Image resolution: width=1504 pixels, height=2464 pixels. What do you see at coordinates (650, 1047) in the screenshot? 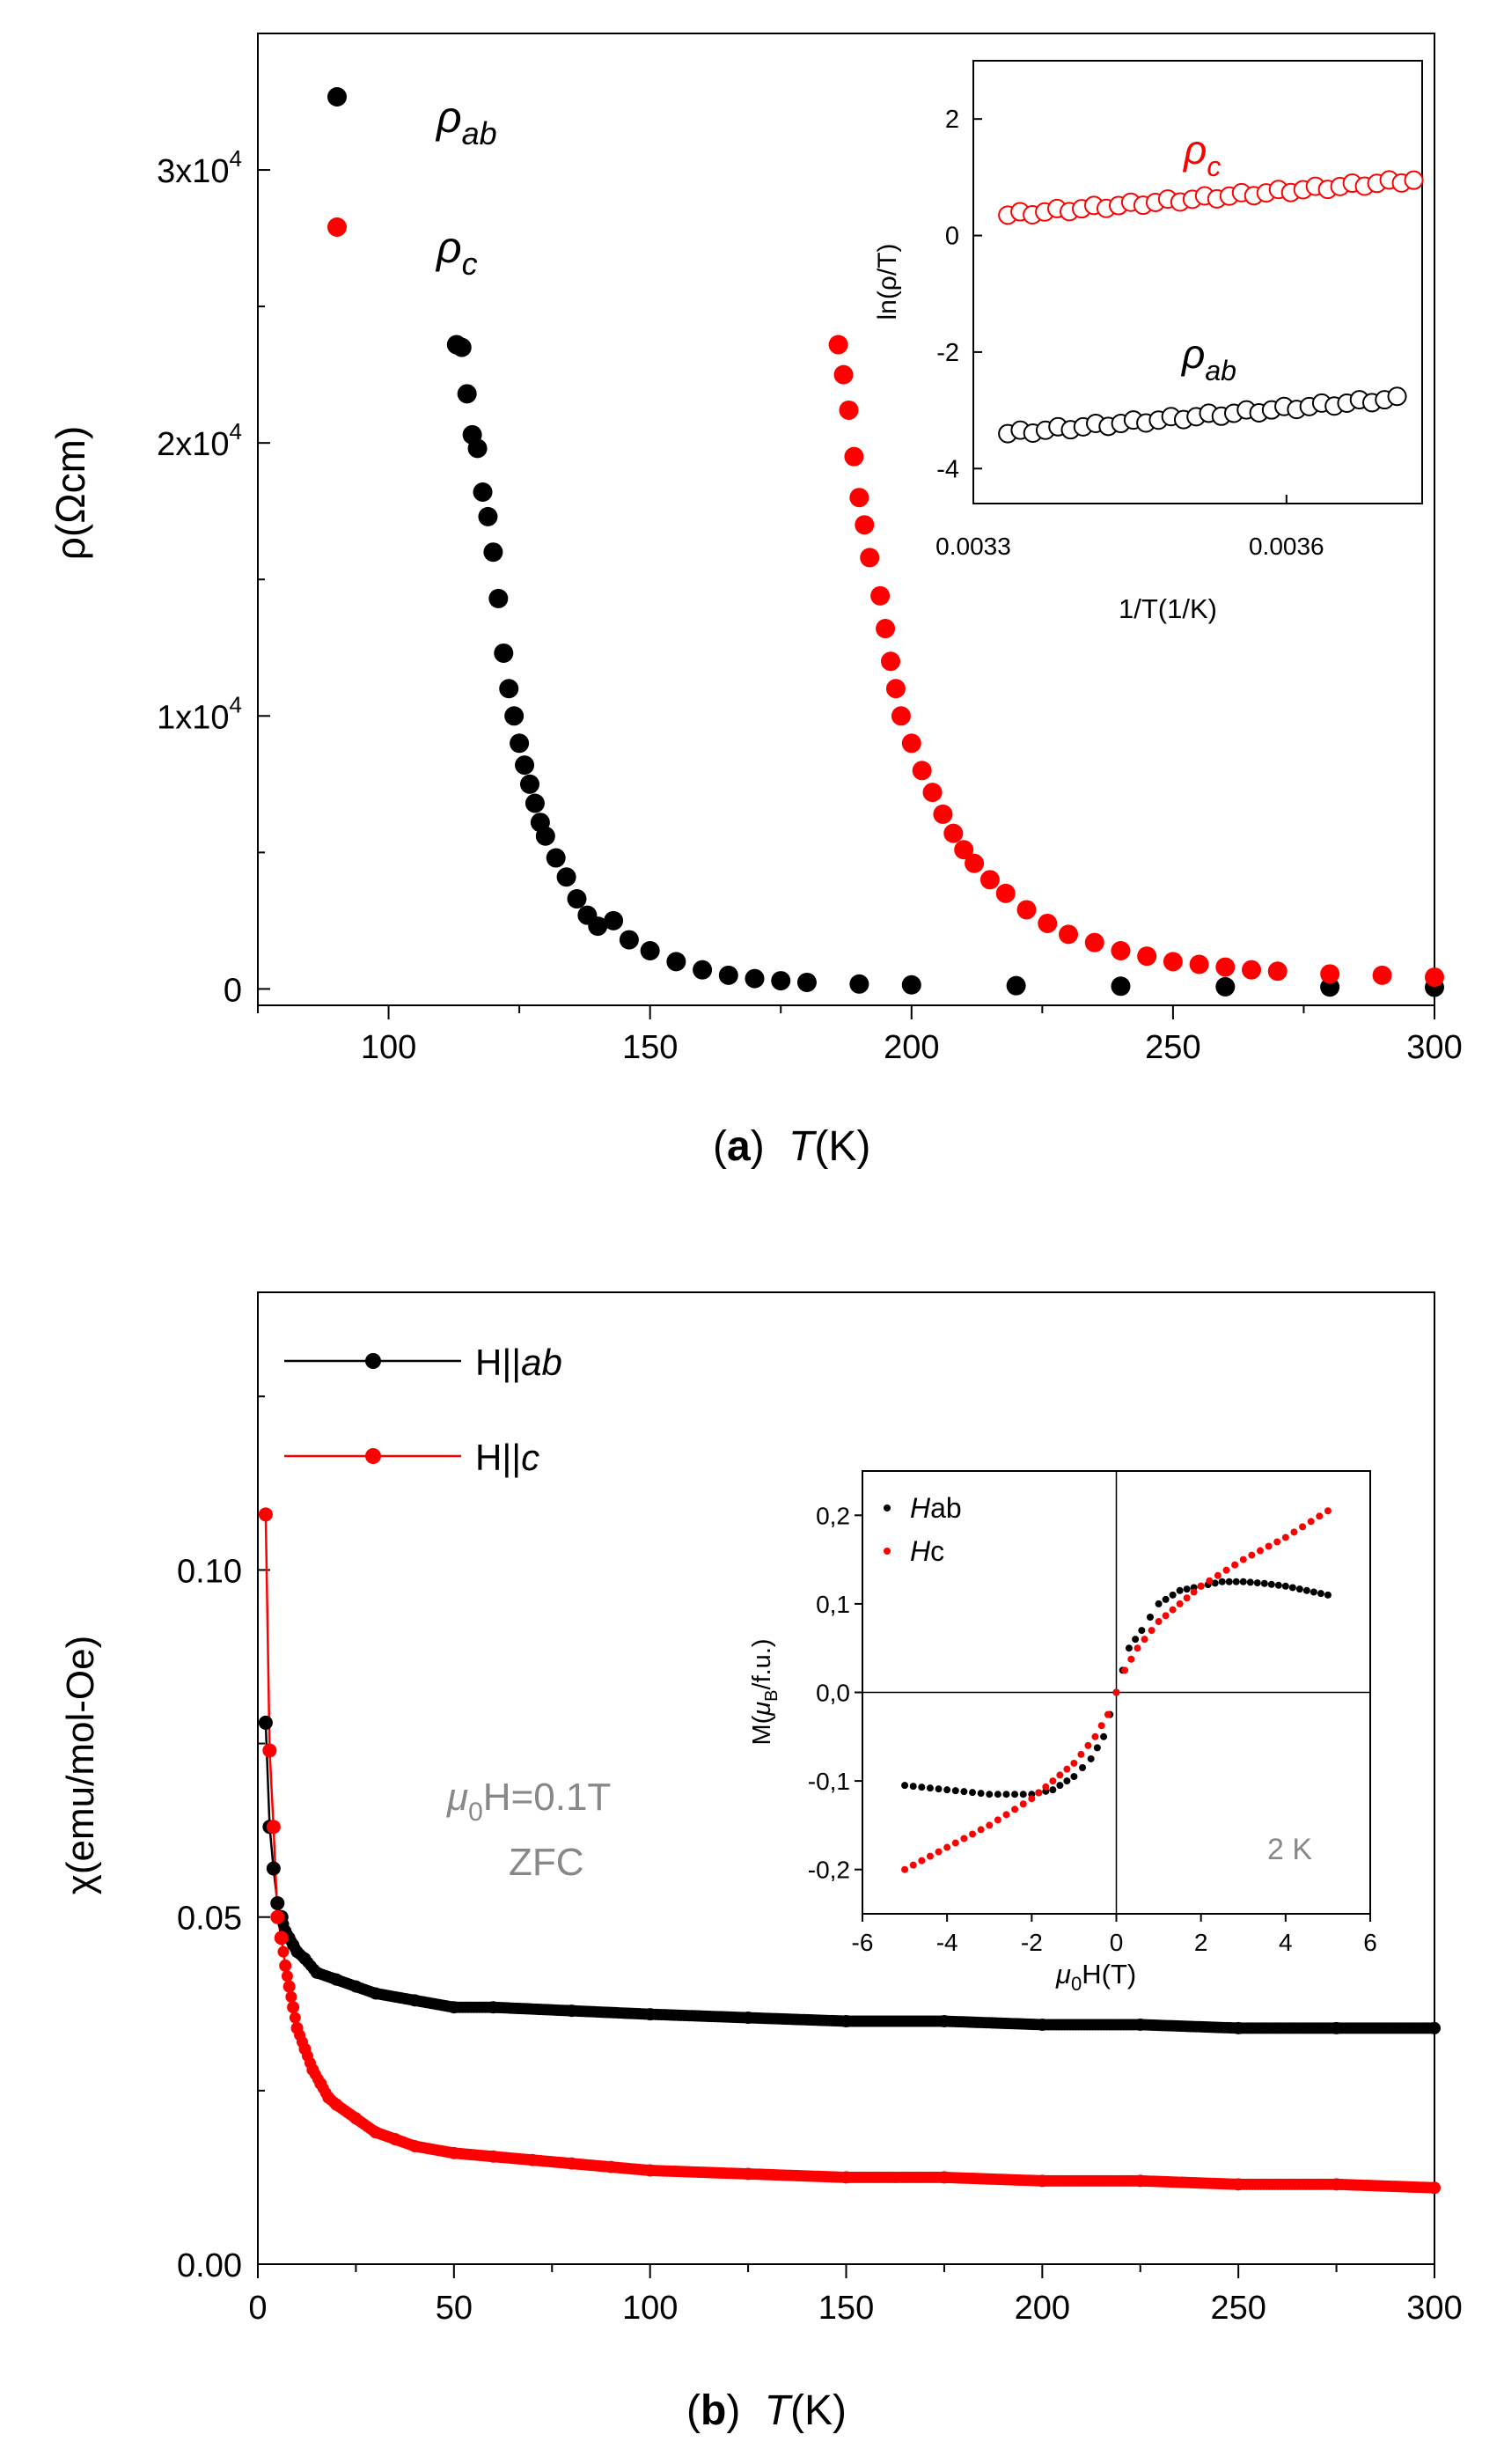
I see `chart-a-x-tick-label: 150` at bounding box center [650, 1047].